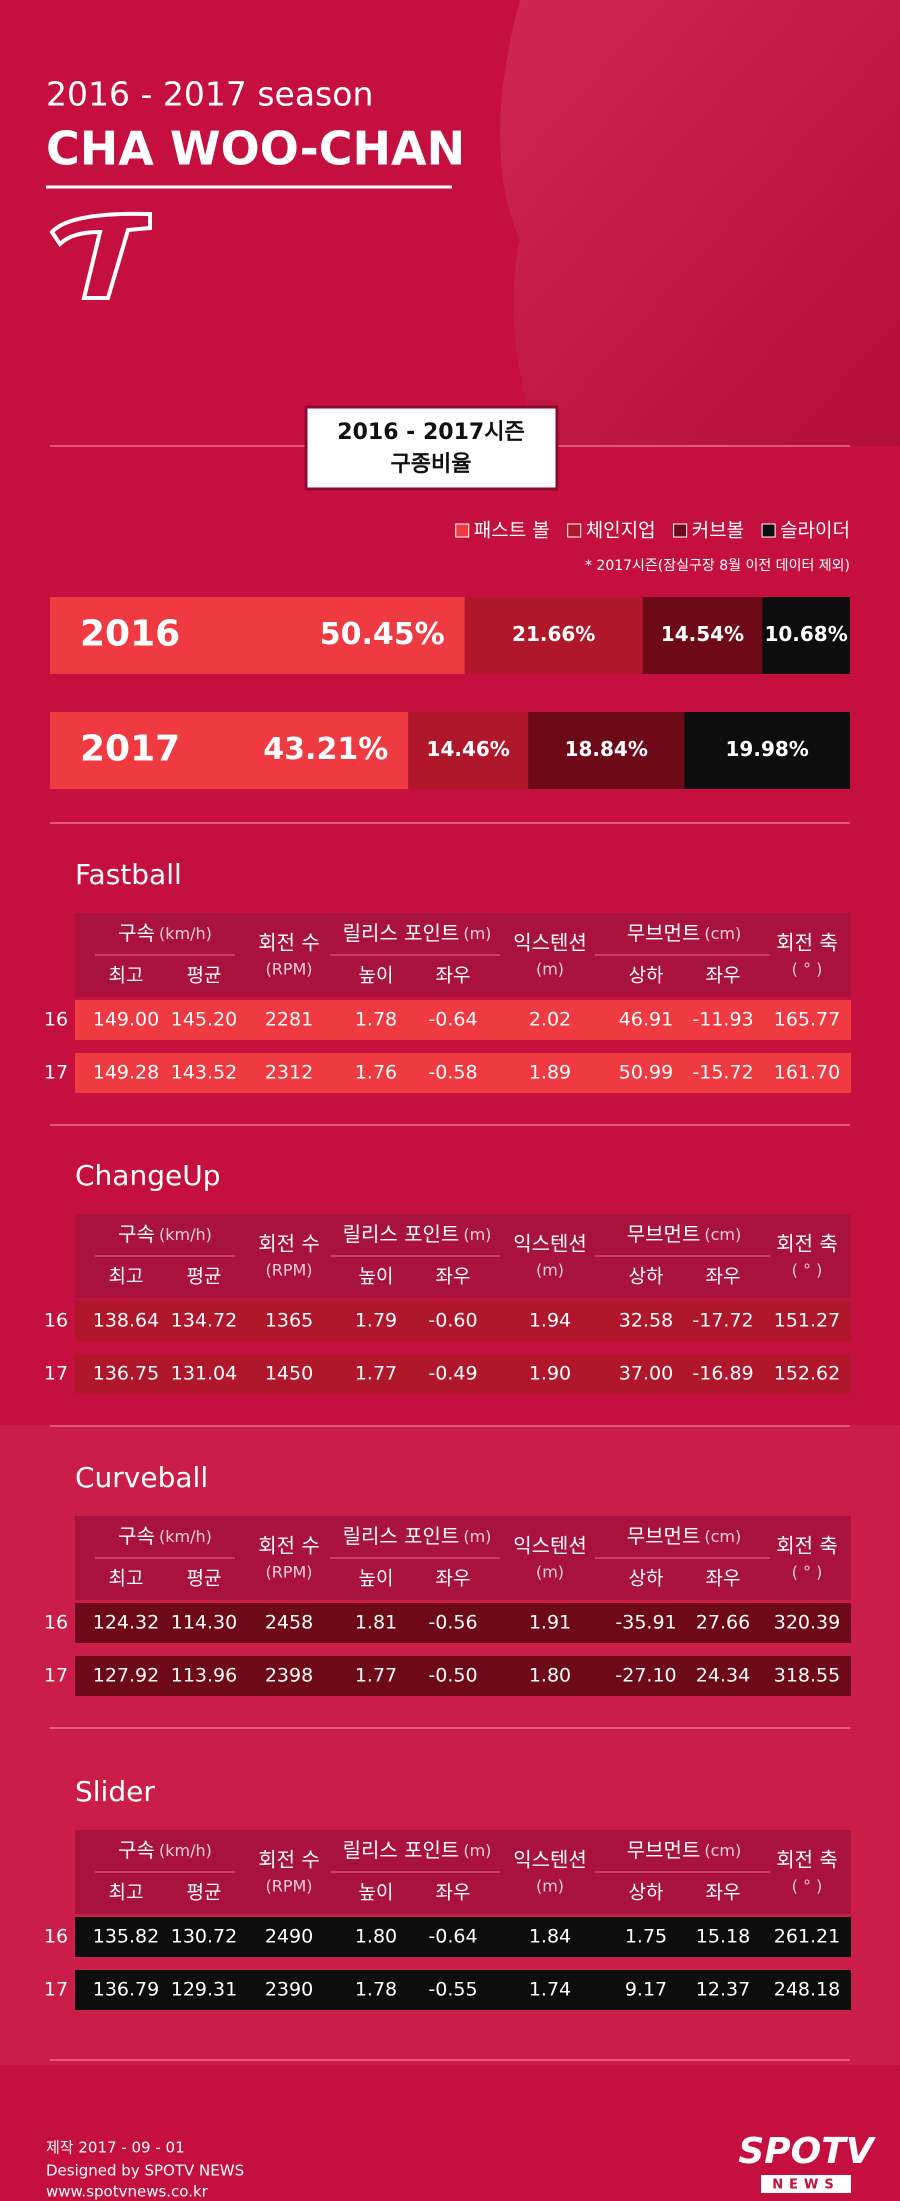 The width and height of the screenshot is (900, 2201). What do you see at coordinates (128, 874) in the screenshot?
I see `pitch-name: Fastball` at bounding box center [128, 874].